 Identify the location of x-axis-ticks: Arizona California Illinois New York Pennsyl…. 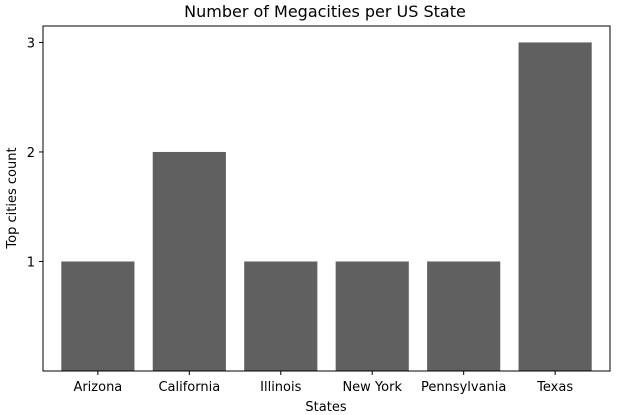
(323, 383).